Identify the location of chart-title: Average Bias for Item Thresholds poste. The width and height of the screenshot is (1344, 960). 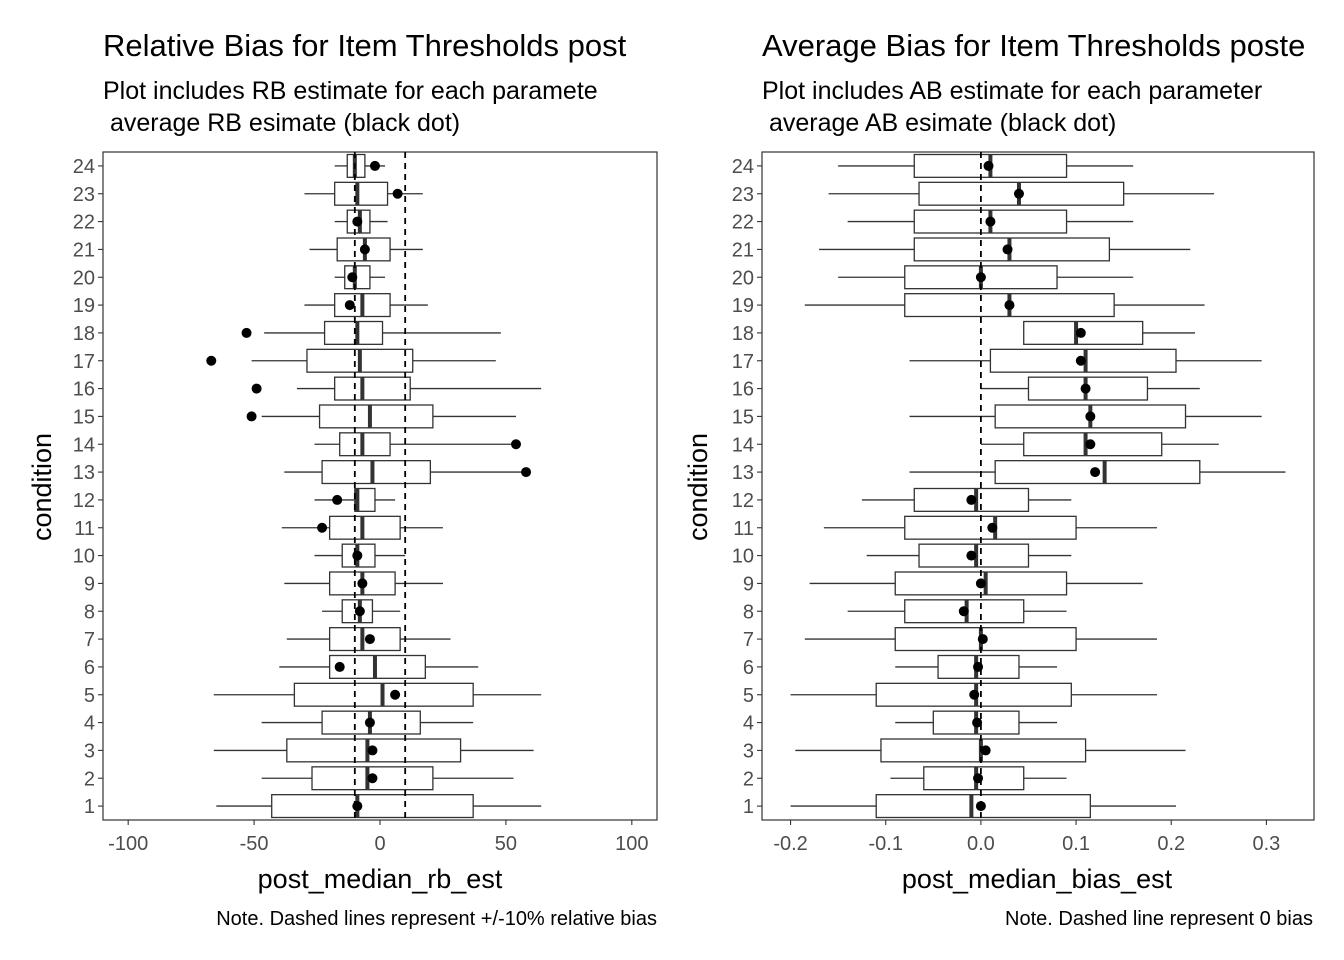
(1033, 45).